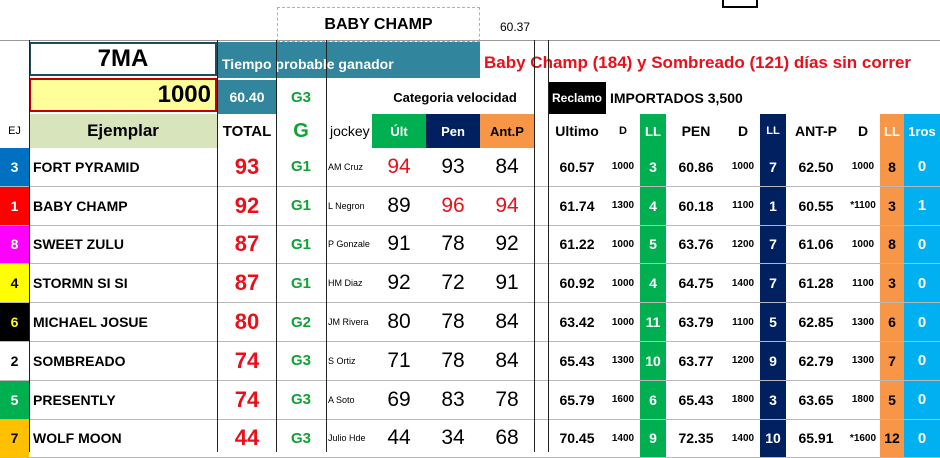  I want to click on entry-number: 1, so click(14, 206).